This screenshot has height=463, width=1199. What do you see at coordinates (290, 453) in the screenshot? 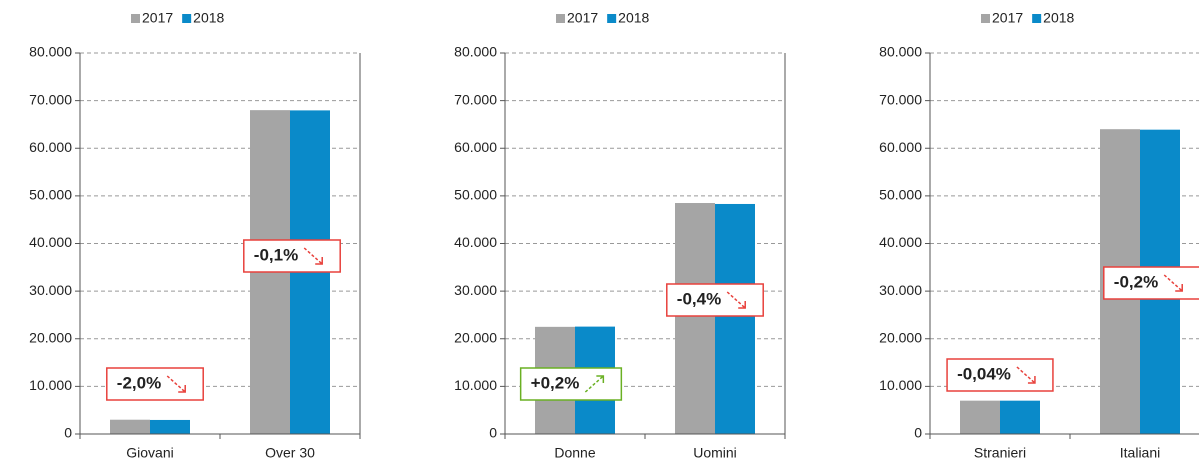
I see `x-tick-label: Over 30` at bounding box center [290, 453].